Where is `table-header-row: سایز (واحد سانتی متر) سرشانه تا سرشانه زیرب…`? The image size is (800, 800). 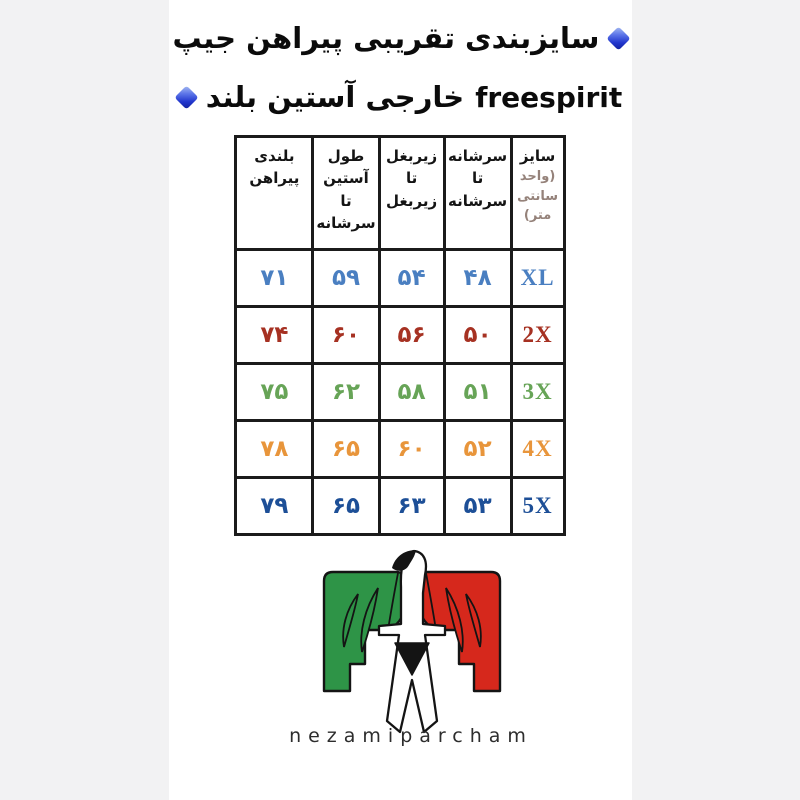
table-header-row: سایز (واحد سانتی متر) سرشانه تا سرشانه زیرب… is located at coordinates (400, 192).